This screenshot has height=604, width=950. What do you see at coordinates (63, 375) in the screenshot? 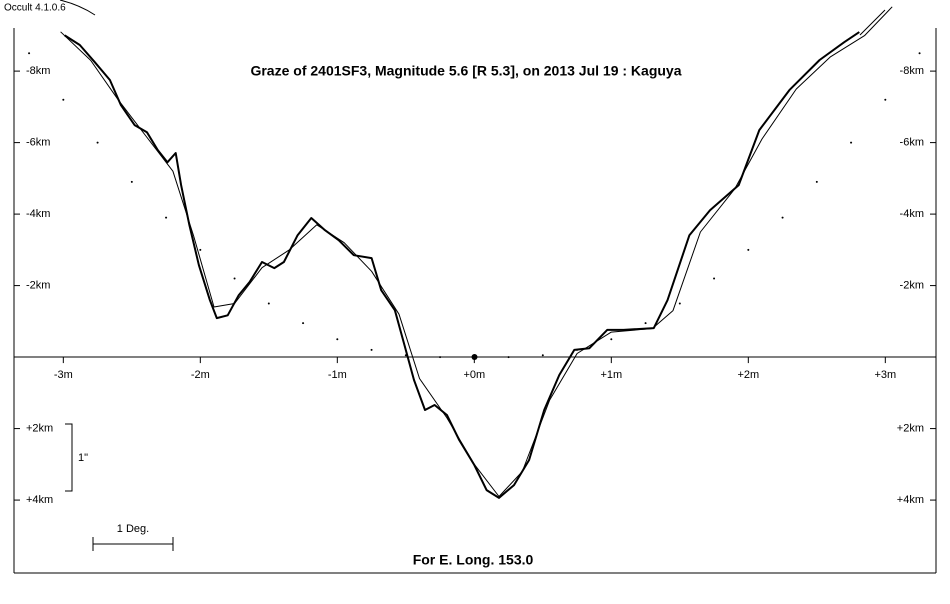
I see `x-tick-label: -3m` at bounding box center [63, 375].